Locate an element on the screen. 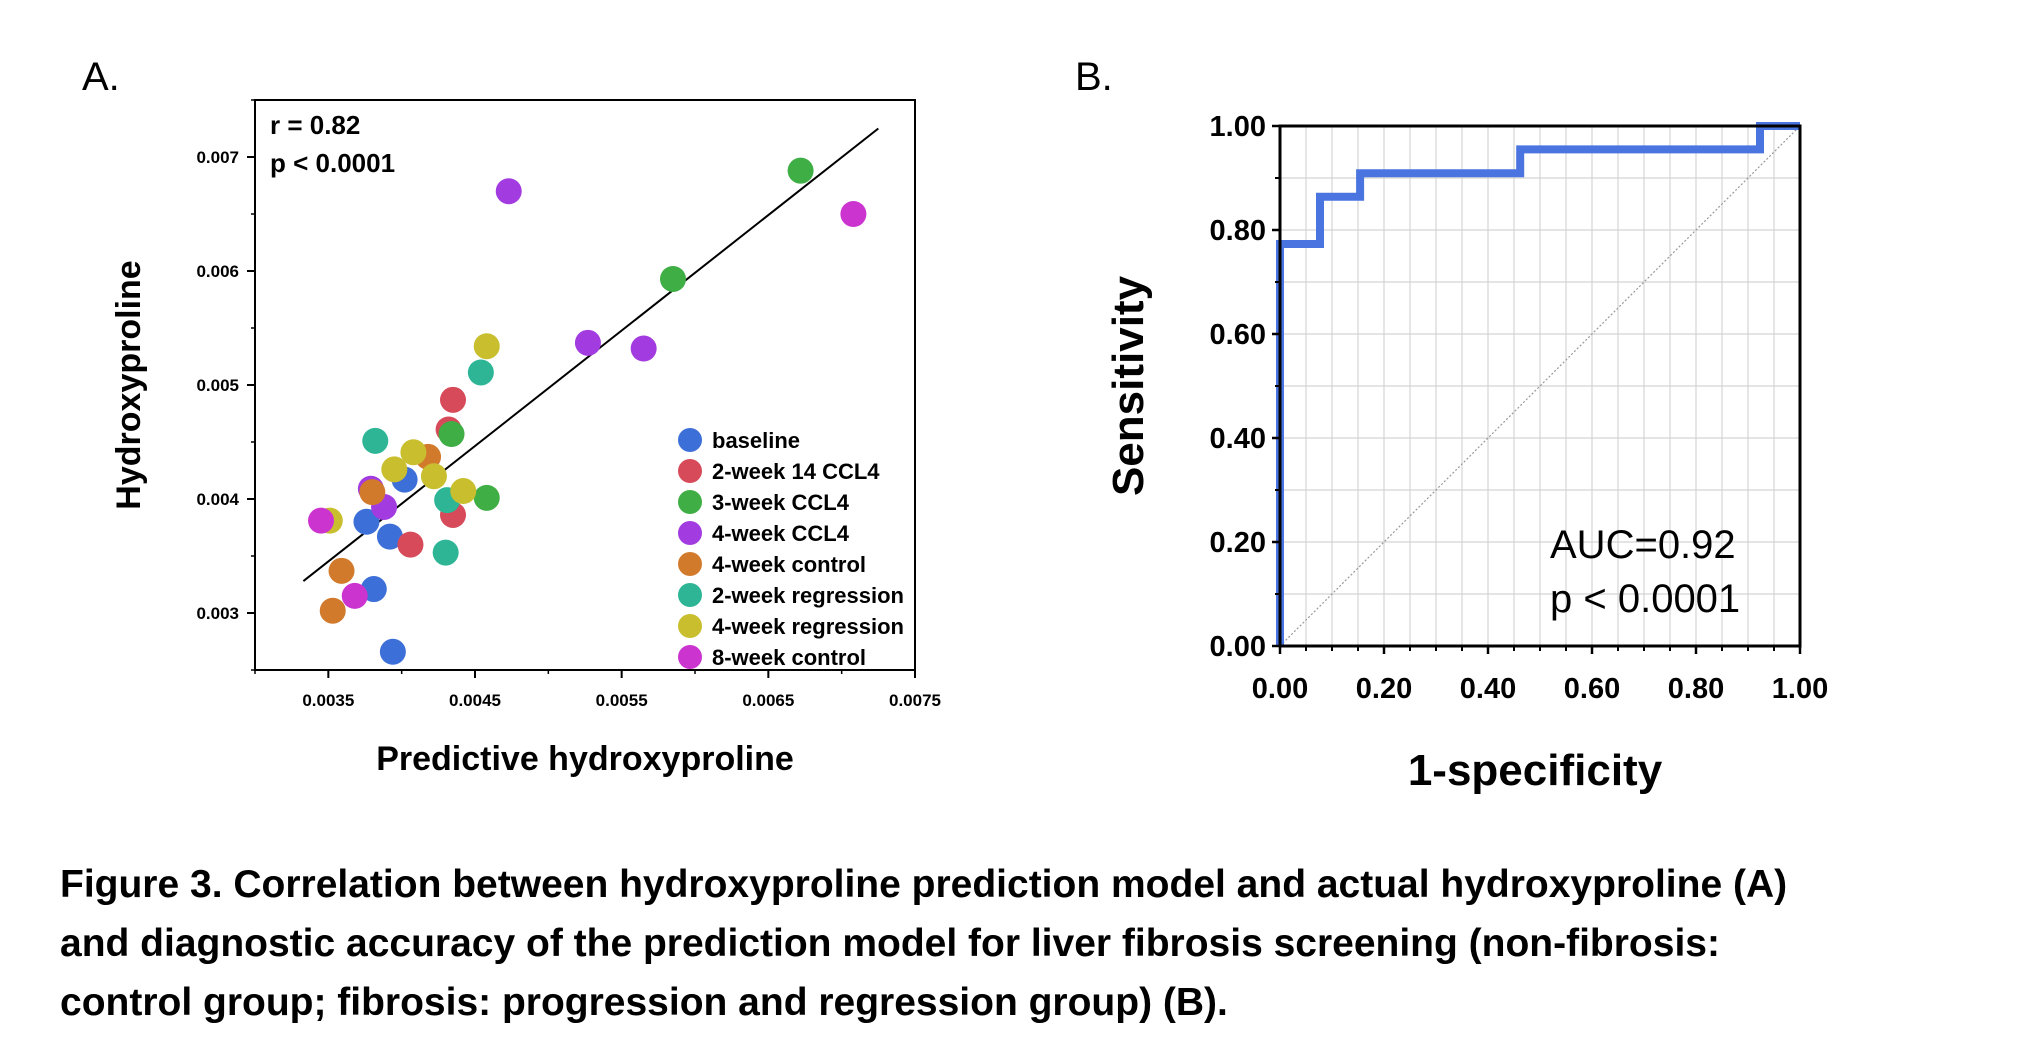 The width and height of the screenshot is (2033, 1046). y-tick-label: 0.004 is located at coordinates (217, 499).